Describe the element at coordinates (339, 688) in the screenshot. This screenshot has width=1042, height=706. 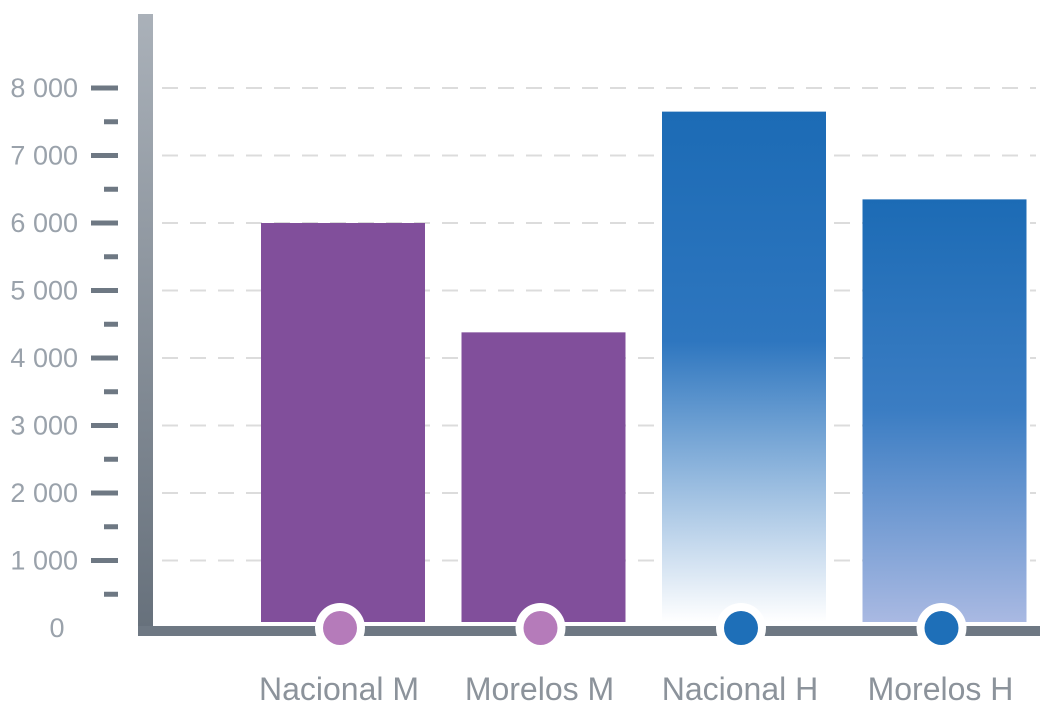
I see `x-label-nacional-m: Nacional M` at that location.